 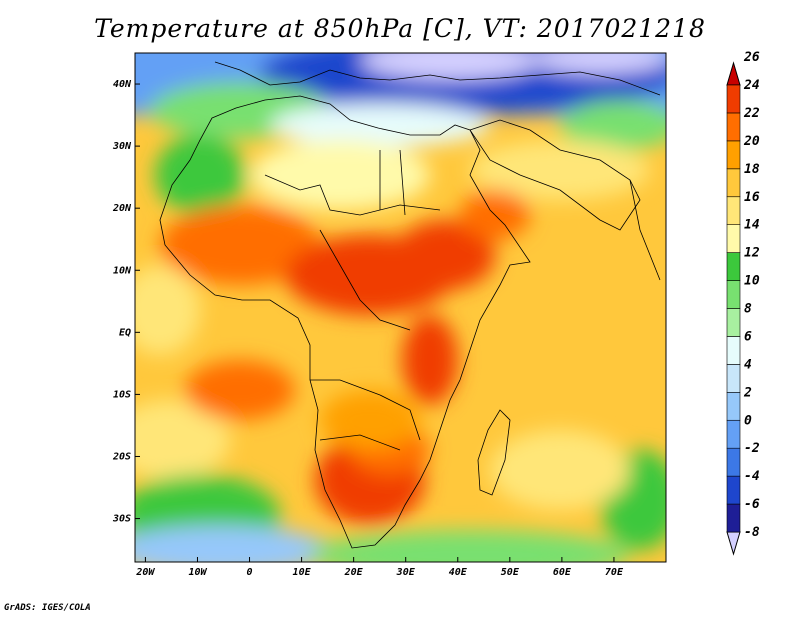 I want to click on colorbar-label: 2, so click(x=747, y=392).